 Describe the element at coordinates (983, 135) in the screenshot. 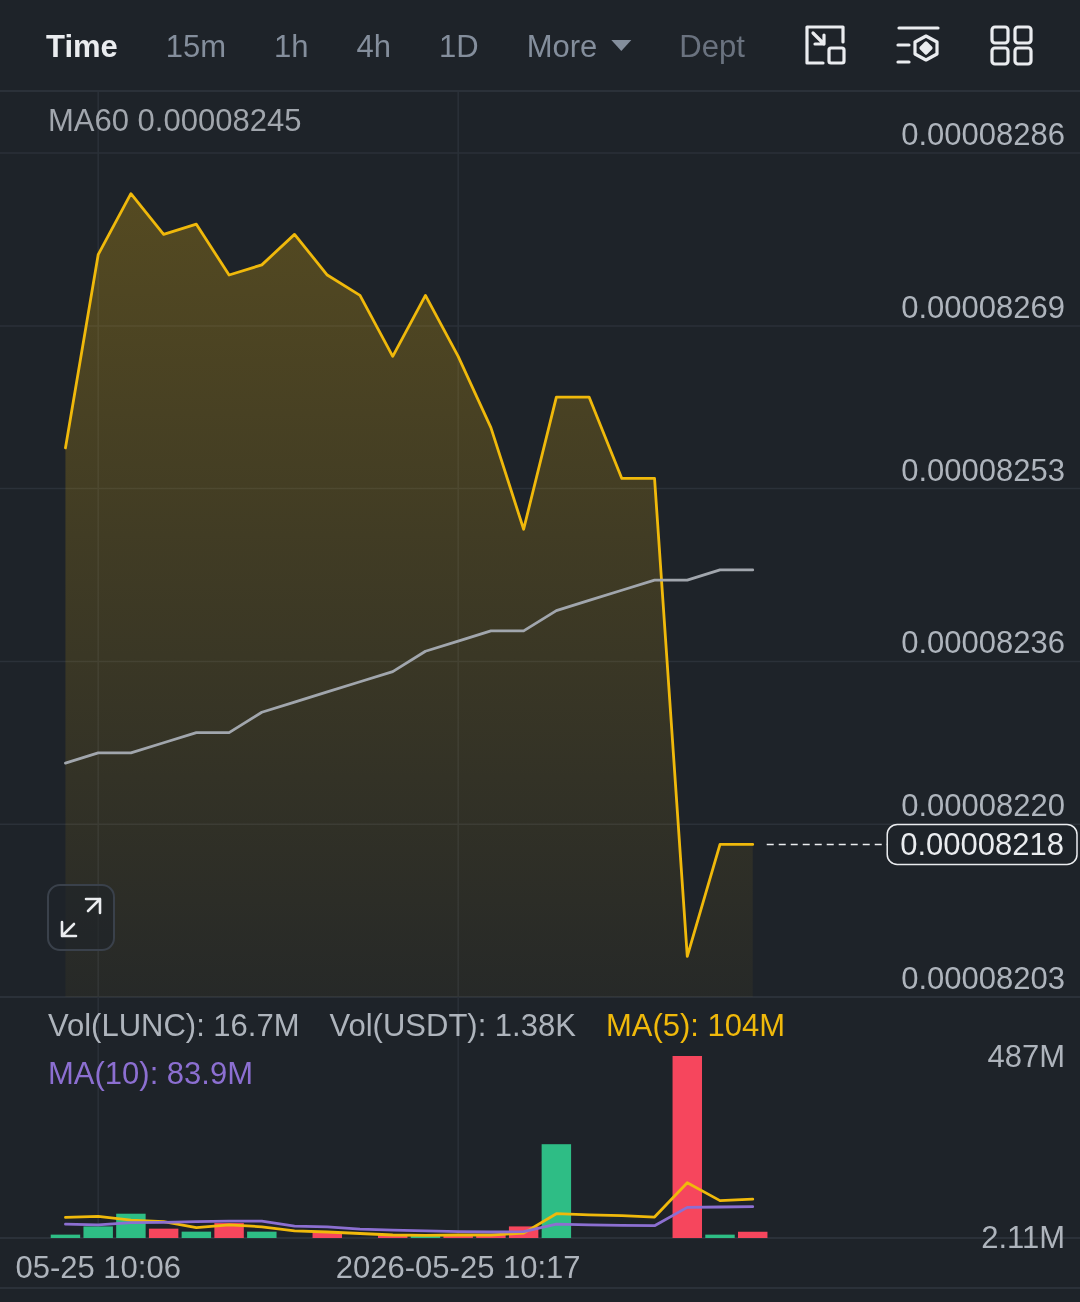

I see `y-tick-label: 0.00008286` at that location.